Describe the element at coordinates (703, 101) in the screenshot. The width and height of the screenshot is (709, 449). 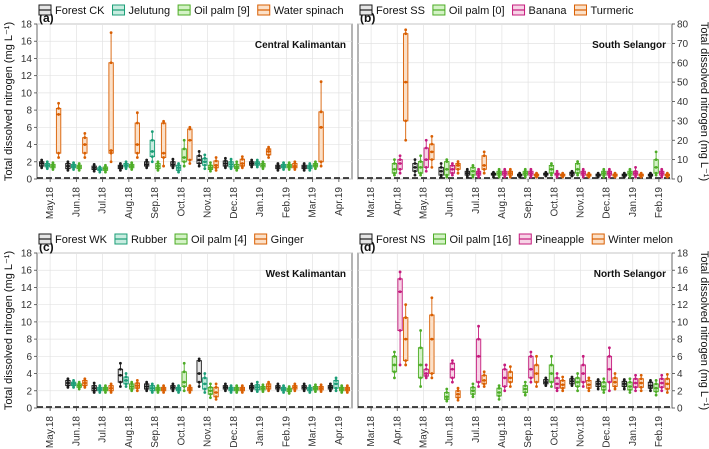
I see `y-axis-title: Total dissolved nitrogen (mg L⁻¹)` at that location.